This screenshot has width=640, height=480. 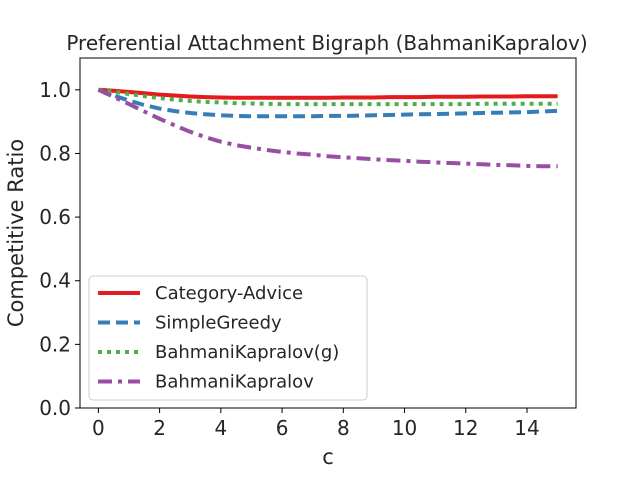 What do you see at coordinates (343, 428) in the screenshot?
I see `x-tick-label: 8` at bounding box center [343, 428].